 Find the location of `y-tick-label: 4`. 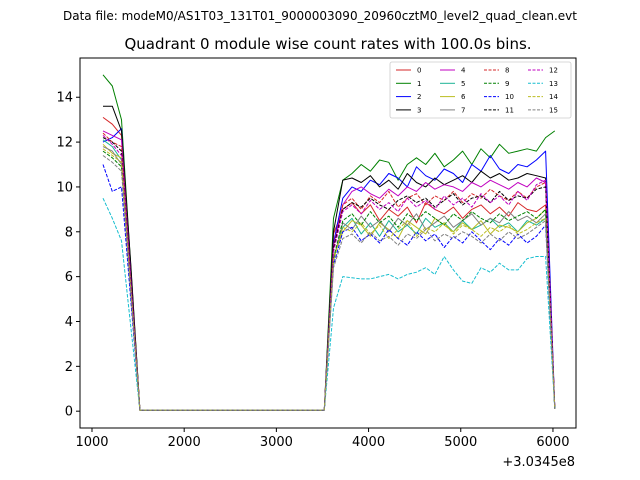

y-tick-label: 4 is located at coordinates (69, 322).